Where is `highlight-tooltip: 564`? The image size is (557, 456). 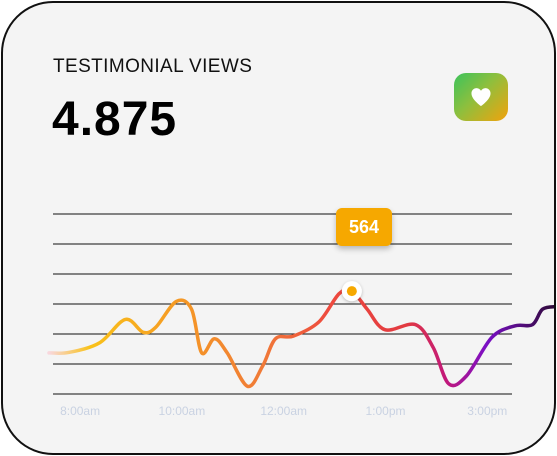 highlight-tooltip: 564 is located at coordinates (364, 227).